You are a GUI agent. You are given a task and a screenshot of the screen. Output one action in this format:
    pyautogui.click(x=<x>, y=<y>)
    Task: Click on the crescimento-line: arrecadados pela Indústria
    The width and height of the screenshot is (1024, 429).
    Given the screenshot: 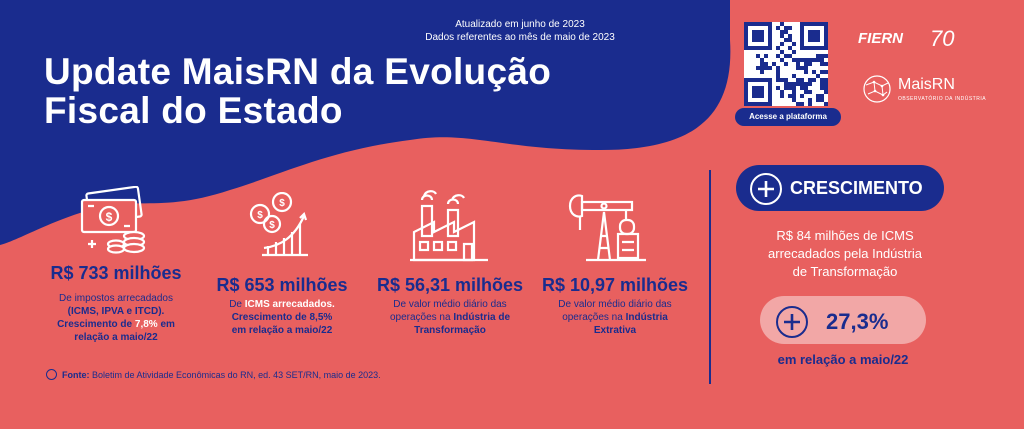 What is the action you would take?
    pyautogui.click(x=845, y=253)
    